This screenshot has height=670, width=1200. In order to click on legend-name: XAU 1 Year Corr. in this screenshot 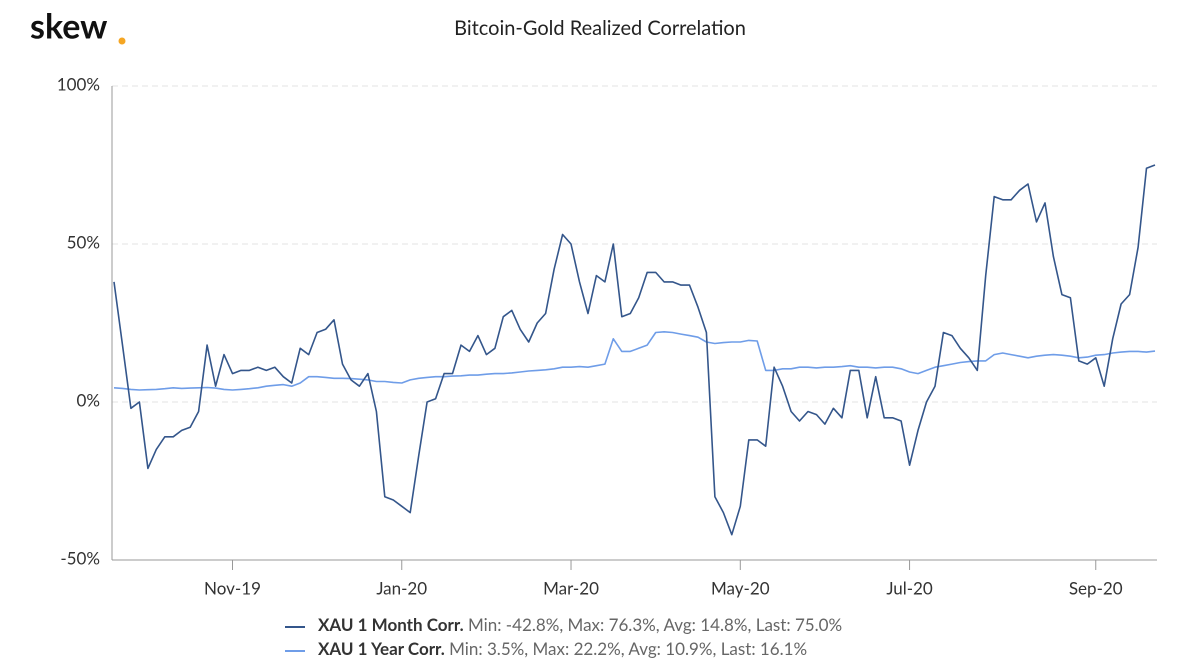, I will do `click(381, 648)`.